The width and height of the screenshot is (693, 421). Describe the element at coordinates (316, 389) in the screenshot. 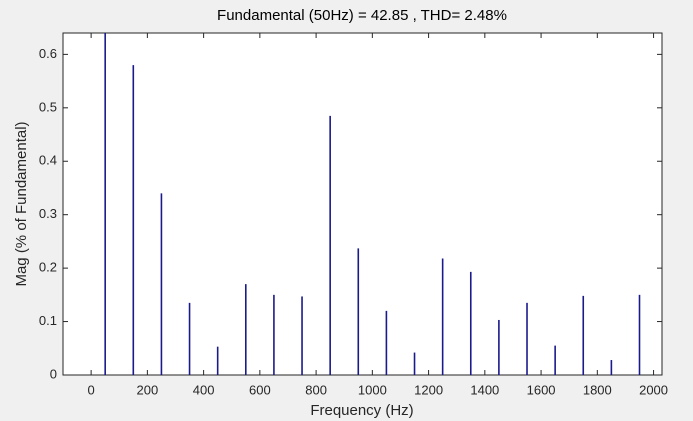

I see `x-tick-label: 800` at that location.